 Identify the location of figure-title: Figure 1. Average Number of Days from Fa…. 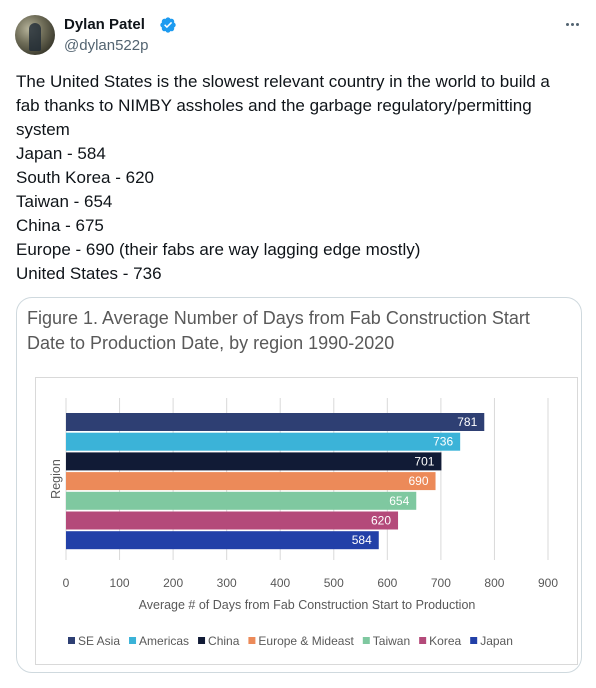
(297, 331).